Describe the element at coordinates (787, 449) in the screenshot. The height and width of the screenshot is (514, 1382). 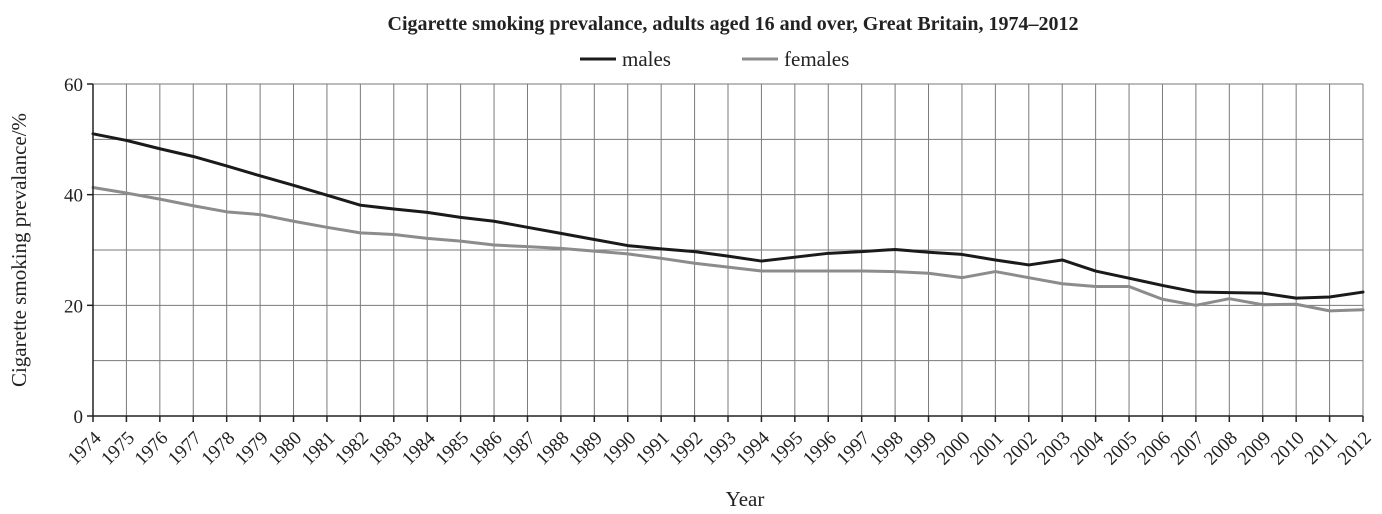
I see `x-tick-label: 1995` at that location.